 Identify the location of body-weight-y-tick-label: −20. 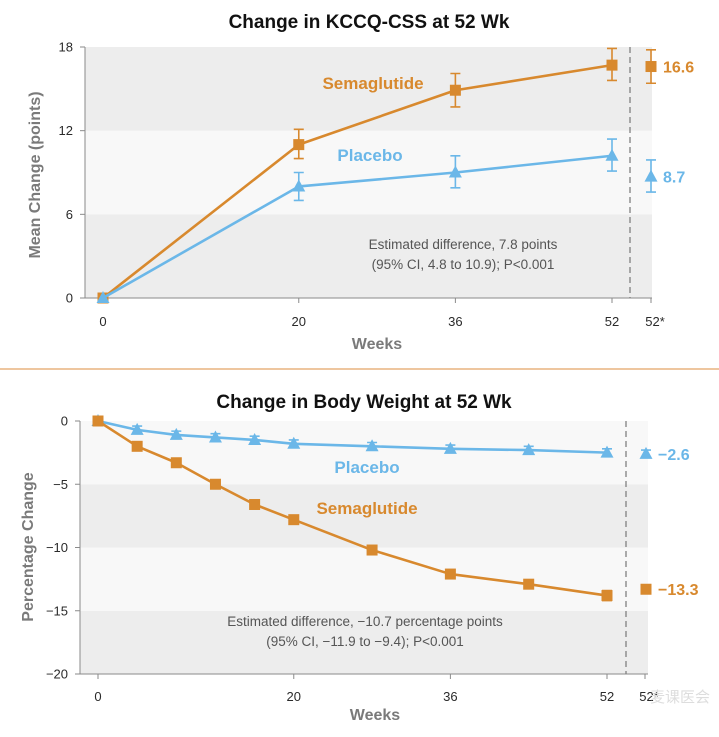
(57, 674).